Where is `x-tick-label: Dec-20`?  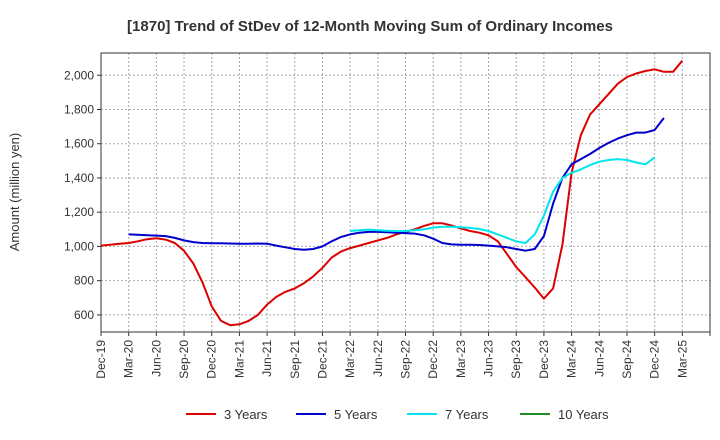 x-tick-label: Dec-20 is located at coordinates (212, 359).